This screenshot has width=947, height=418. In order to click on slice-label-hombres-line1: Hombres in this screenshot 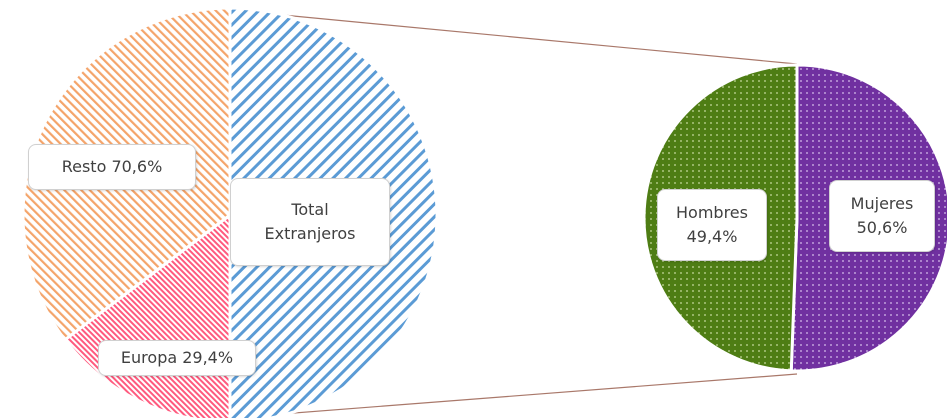, I will do `click(712, 212)`.